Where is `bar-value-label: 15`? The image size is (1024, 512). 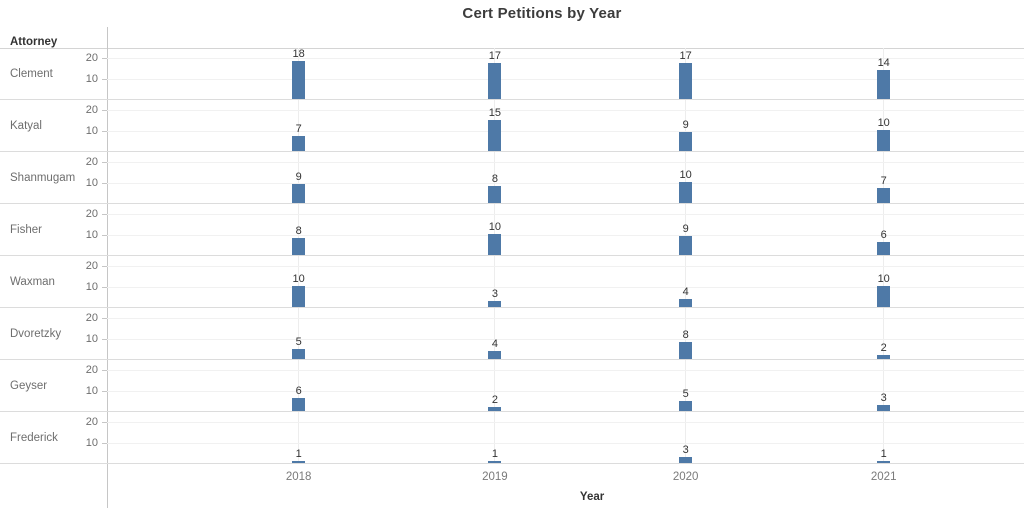 bar-value-label: 15 is located at coordinates (495, 112).